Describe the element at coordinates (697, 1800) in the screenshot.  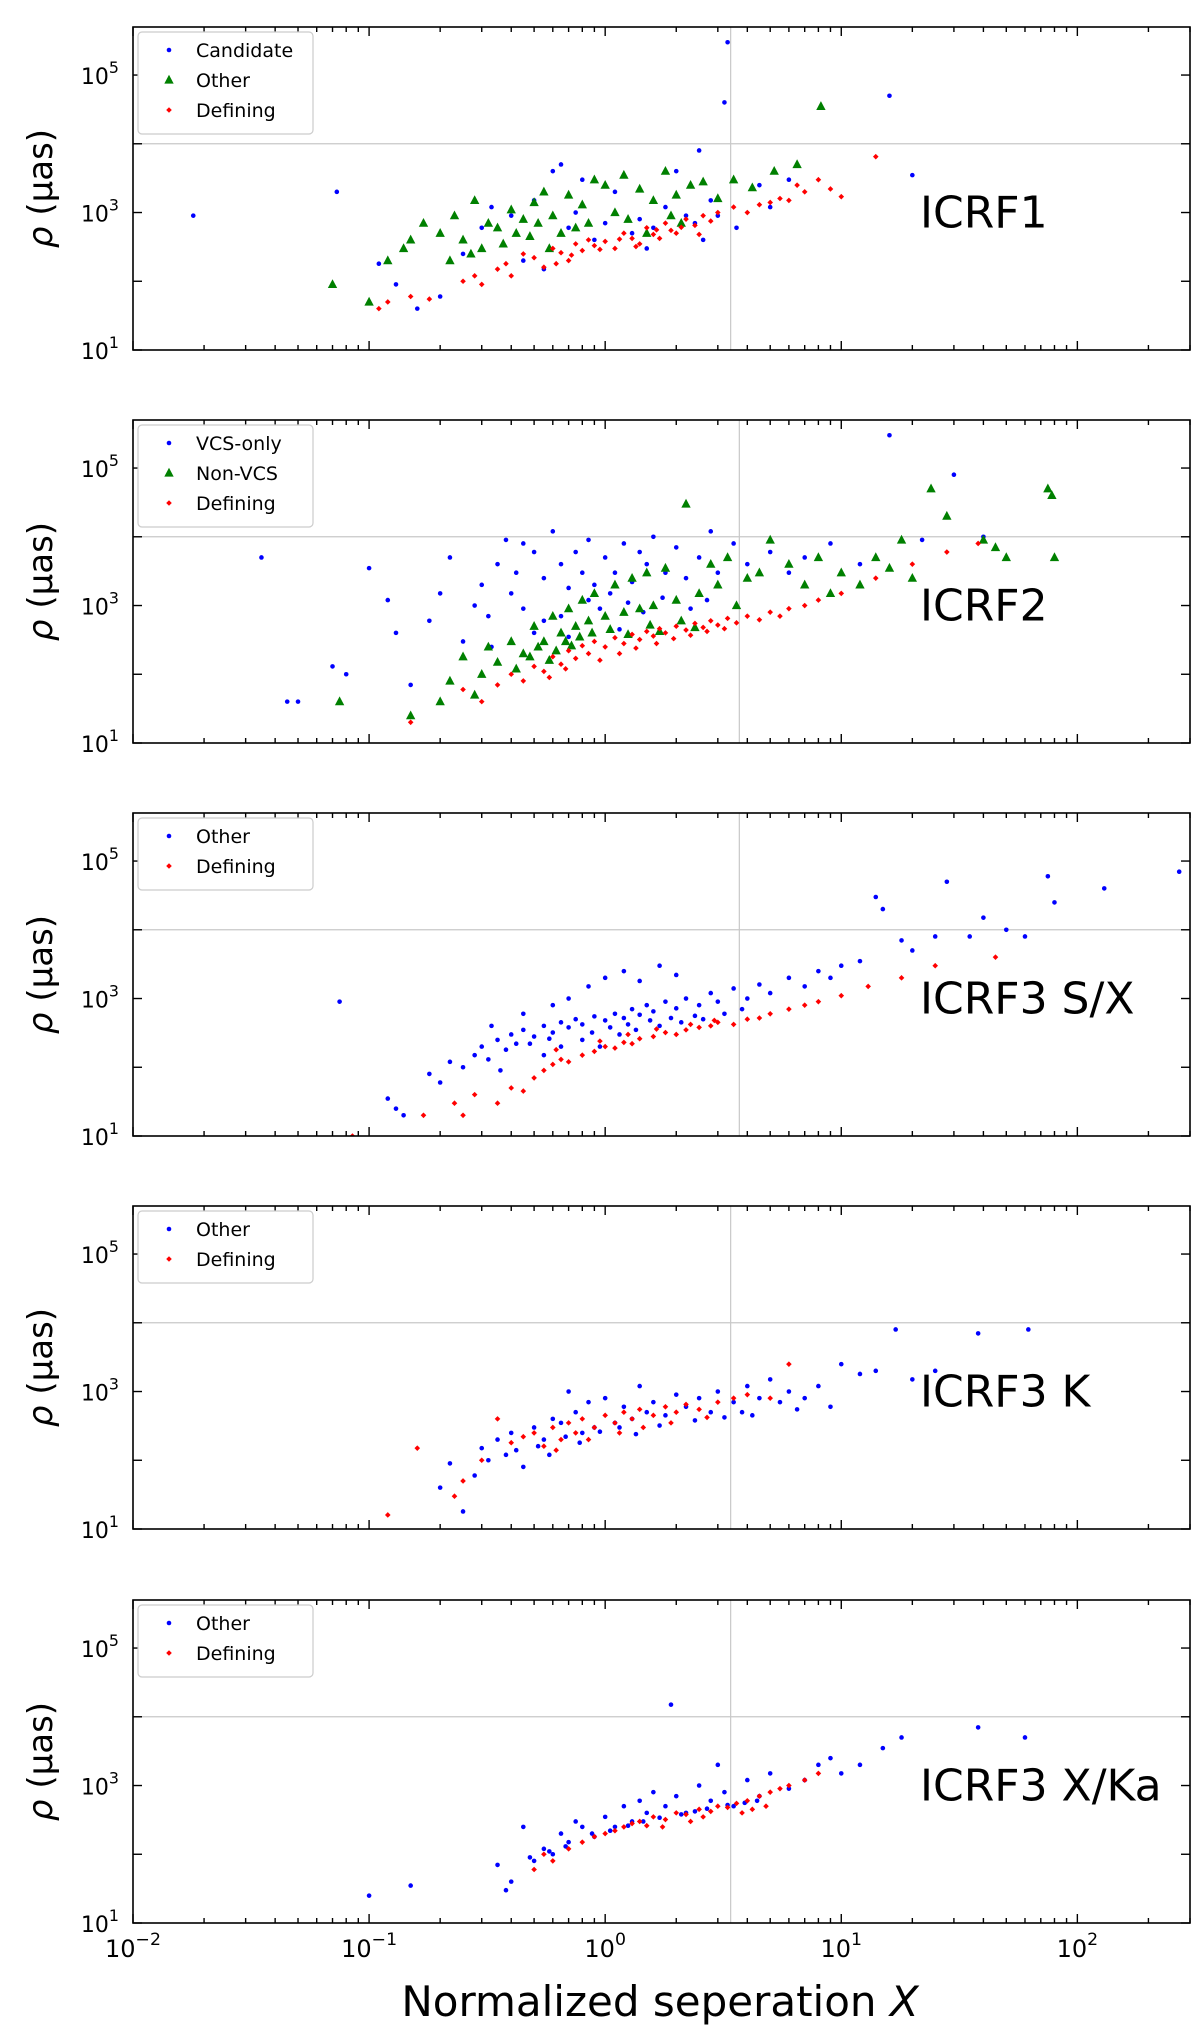
I see `series-other` at that location.